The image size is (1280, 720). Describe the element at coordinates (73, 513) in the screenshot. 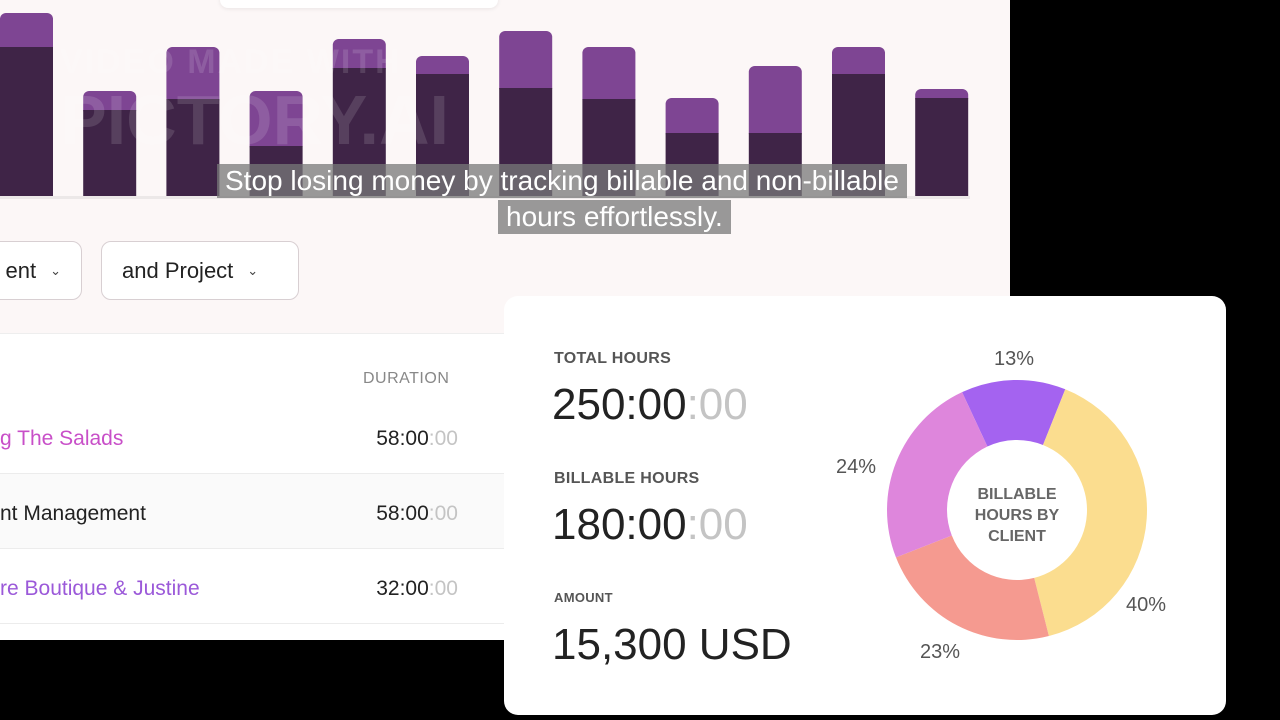

I see `project-name: nt Management` at that location.